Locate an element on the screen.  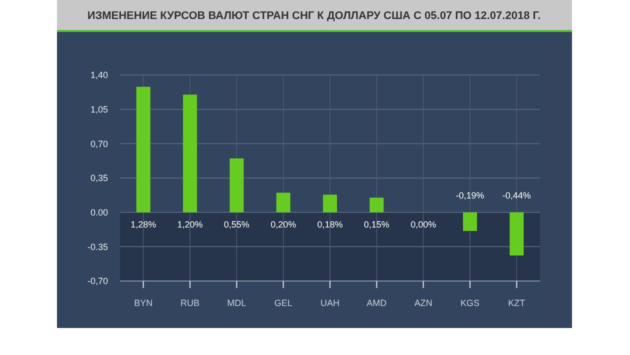
x-tick-label: UAH is located at coordinates (330, 303).